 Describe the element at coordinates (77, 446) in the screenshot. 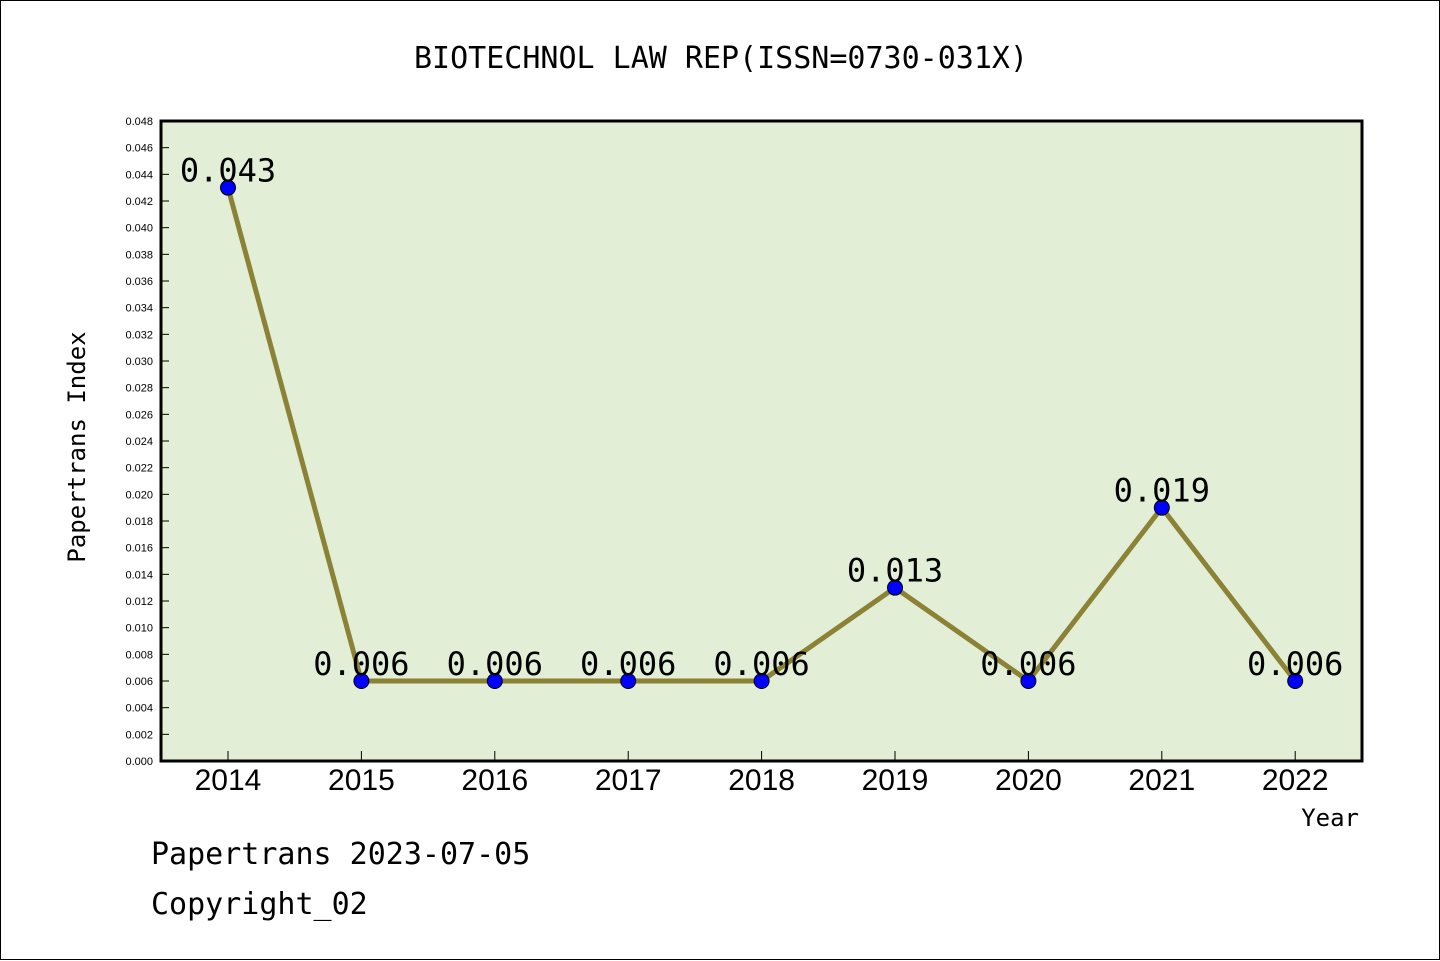

I see `y-axis-label: Papertrans Index` at that location.